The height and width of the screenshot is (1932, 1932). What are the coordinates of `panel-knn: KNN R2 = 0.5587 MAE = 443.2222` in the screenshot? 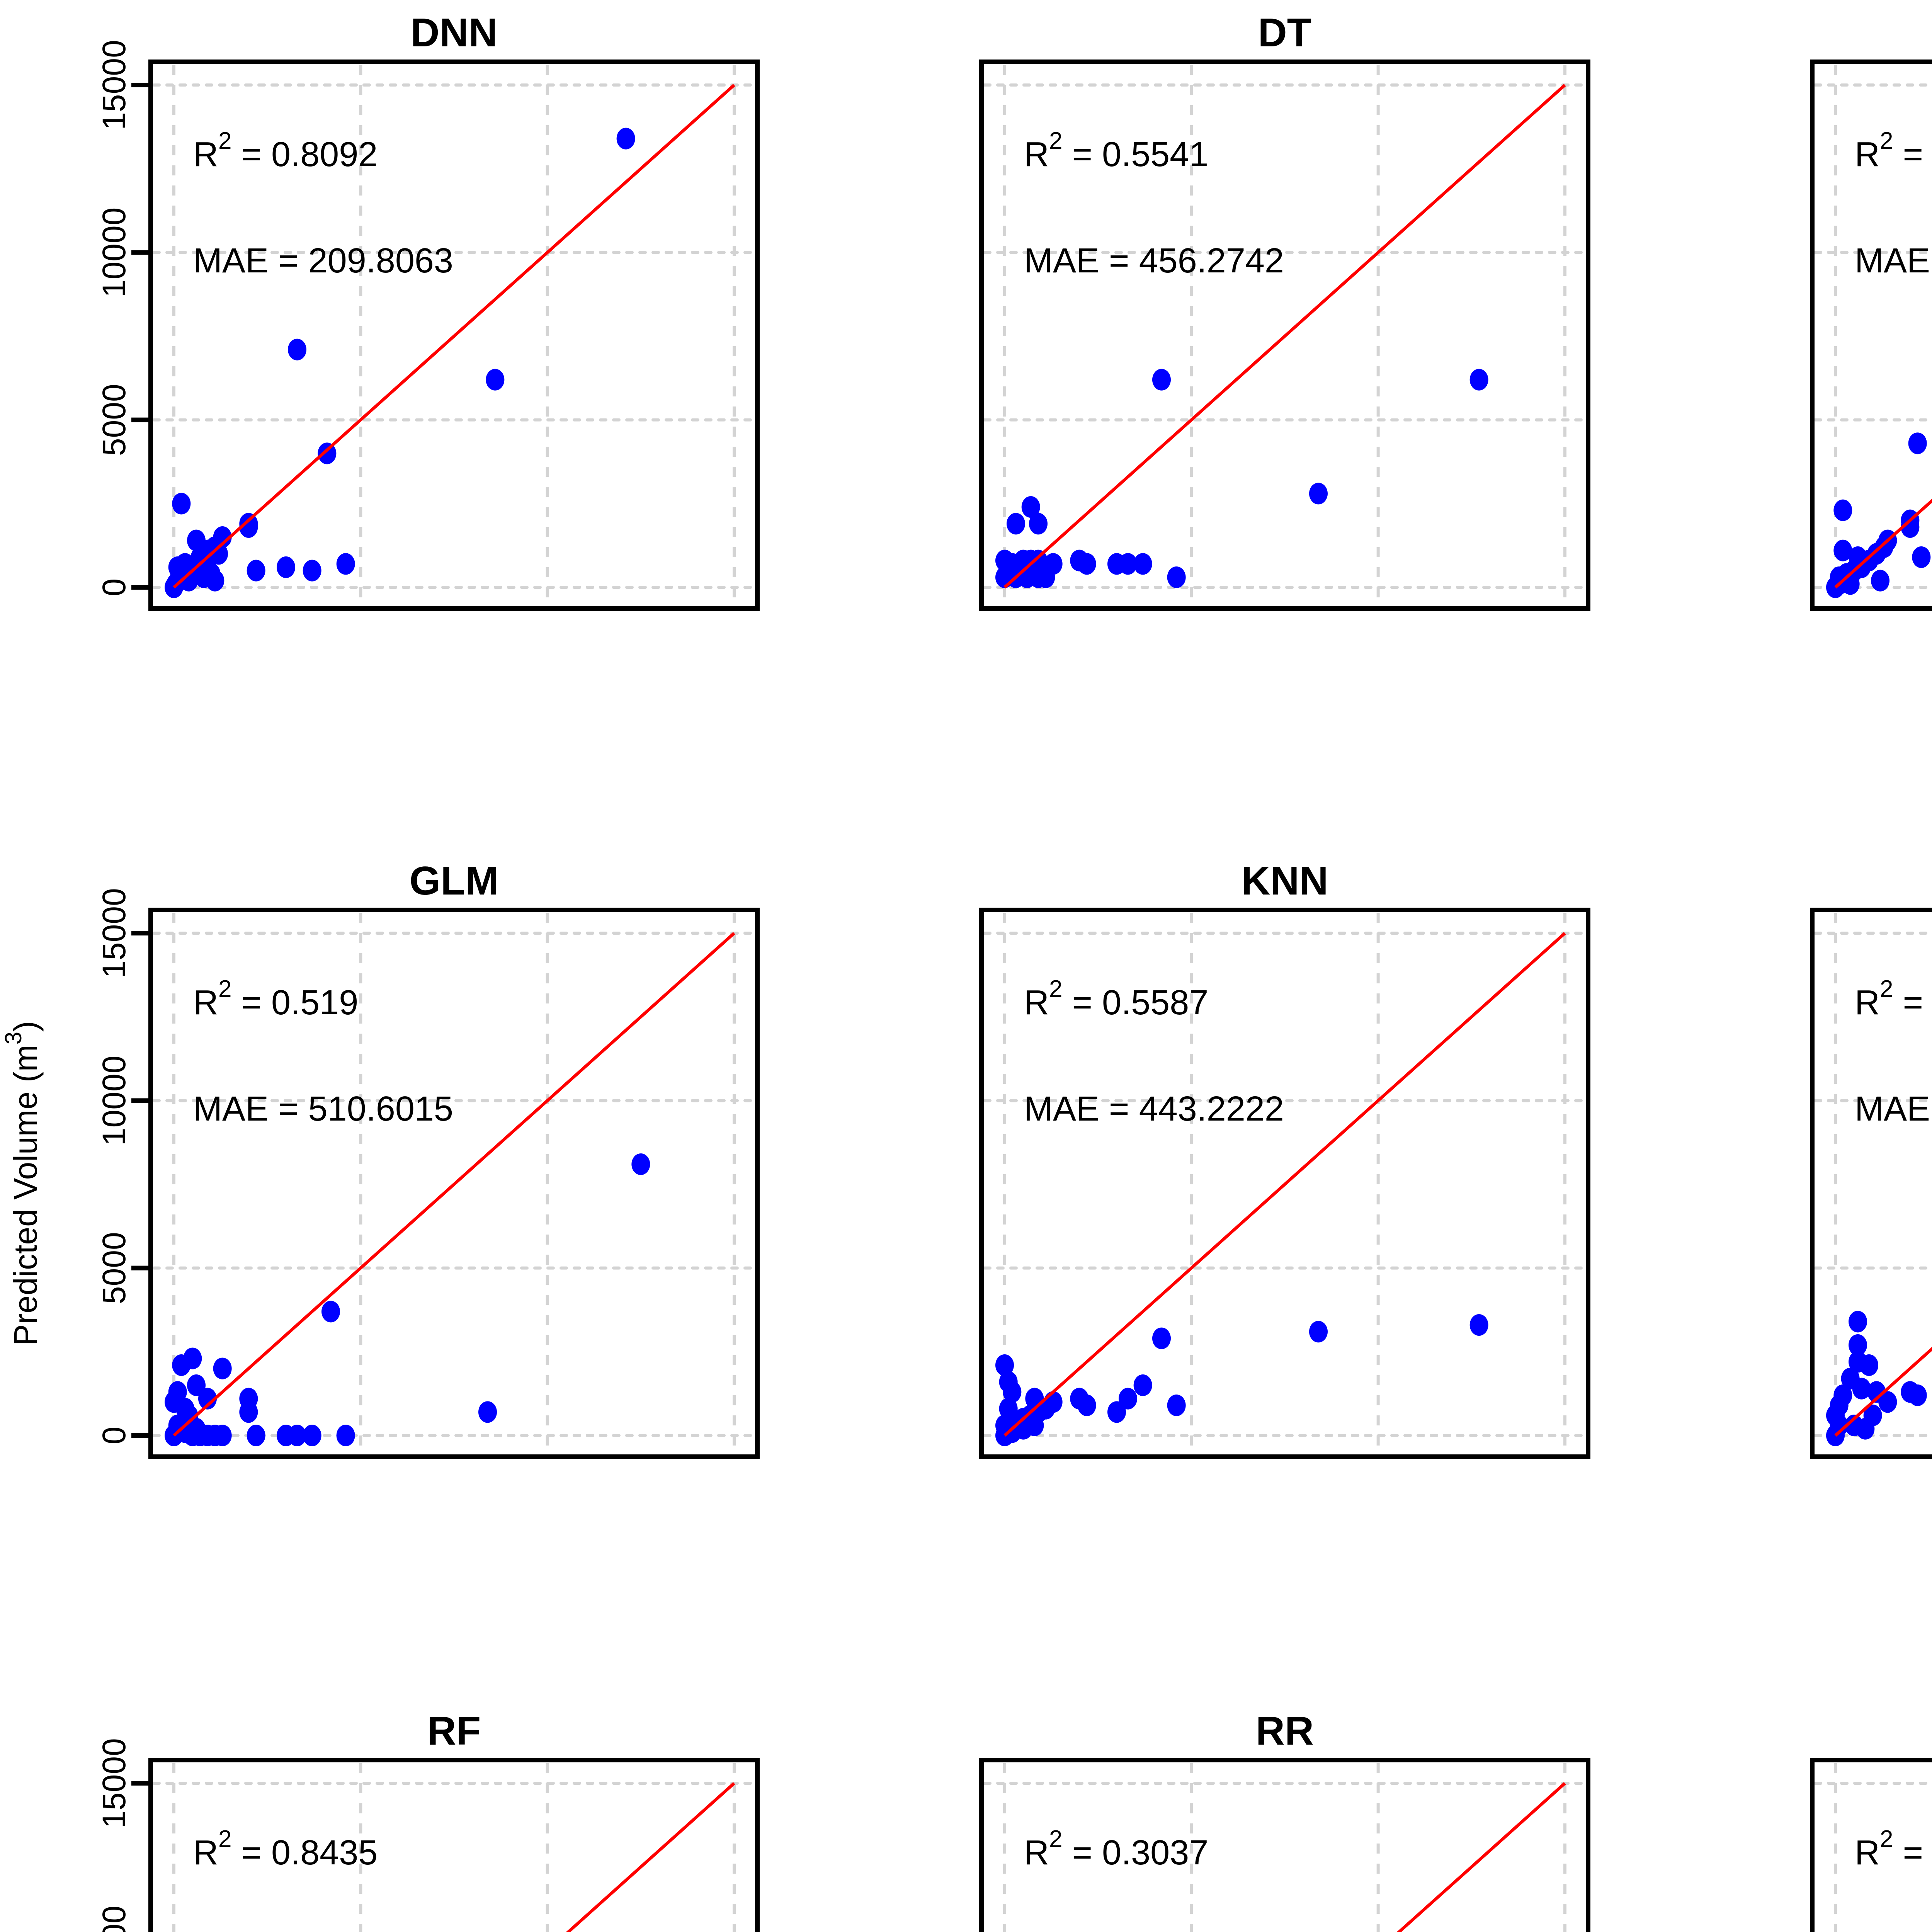 It's located at (1284, 1159).